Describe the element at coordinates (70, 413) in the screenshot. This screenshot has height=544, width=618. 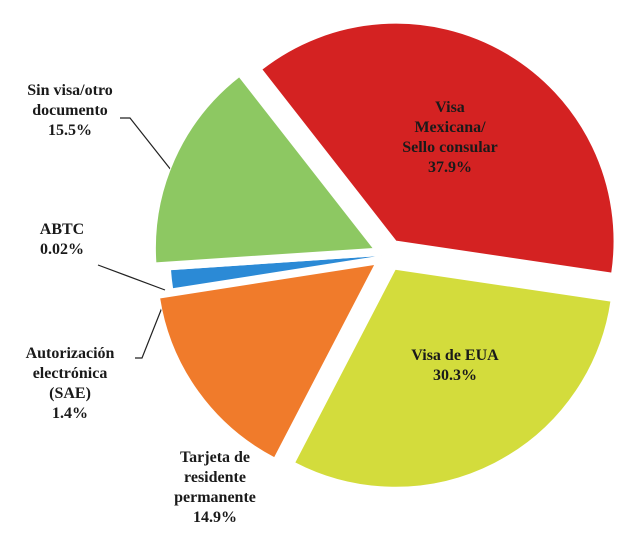
I see `slice-value-label: 1.4%` at that location.